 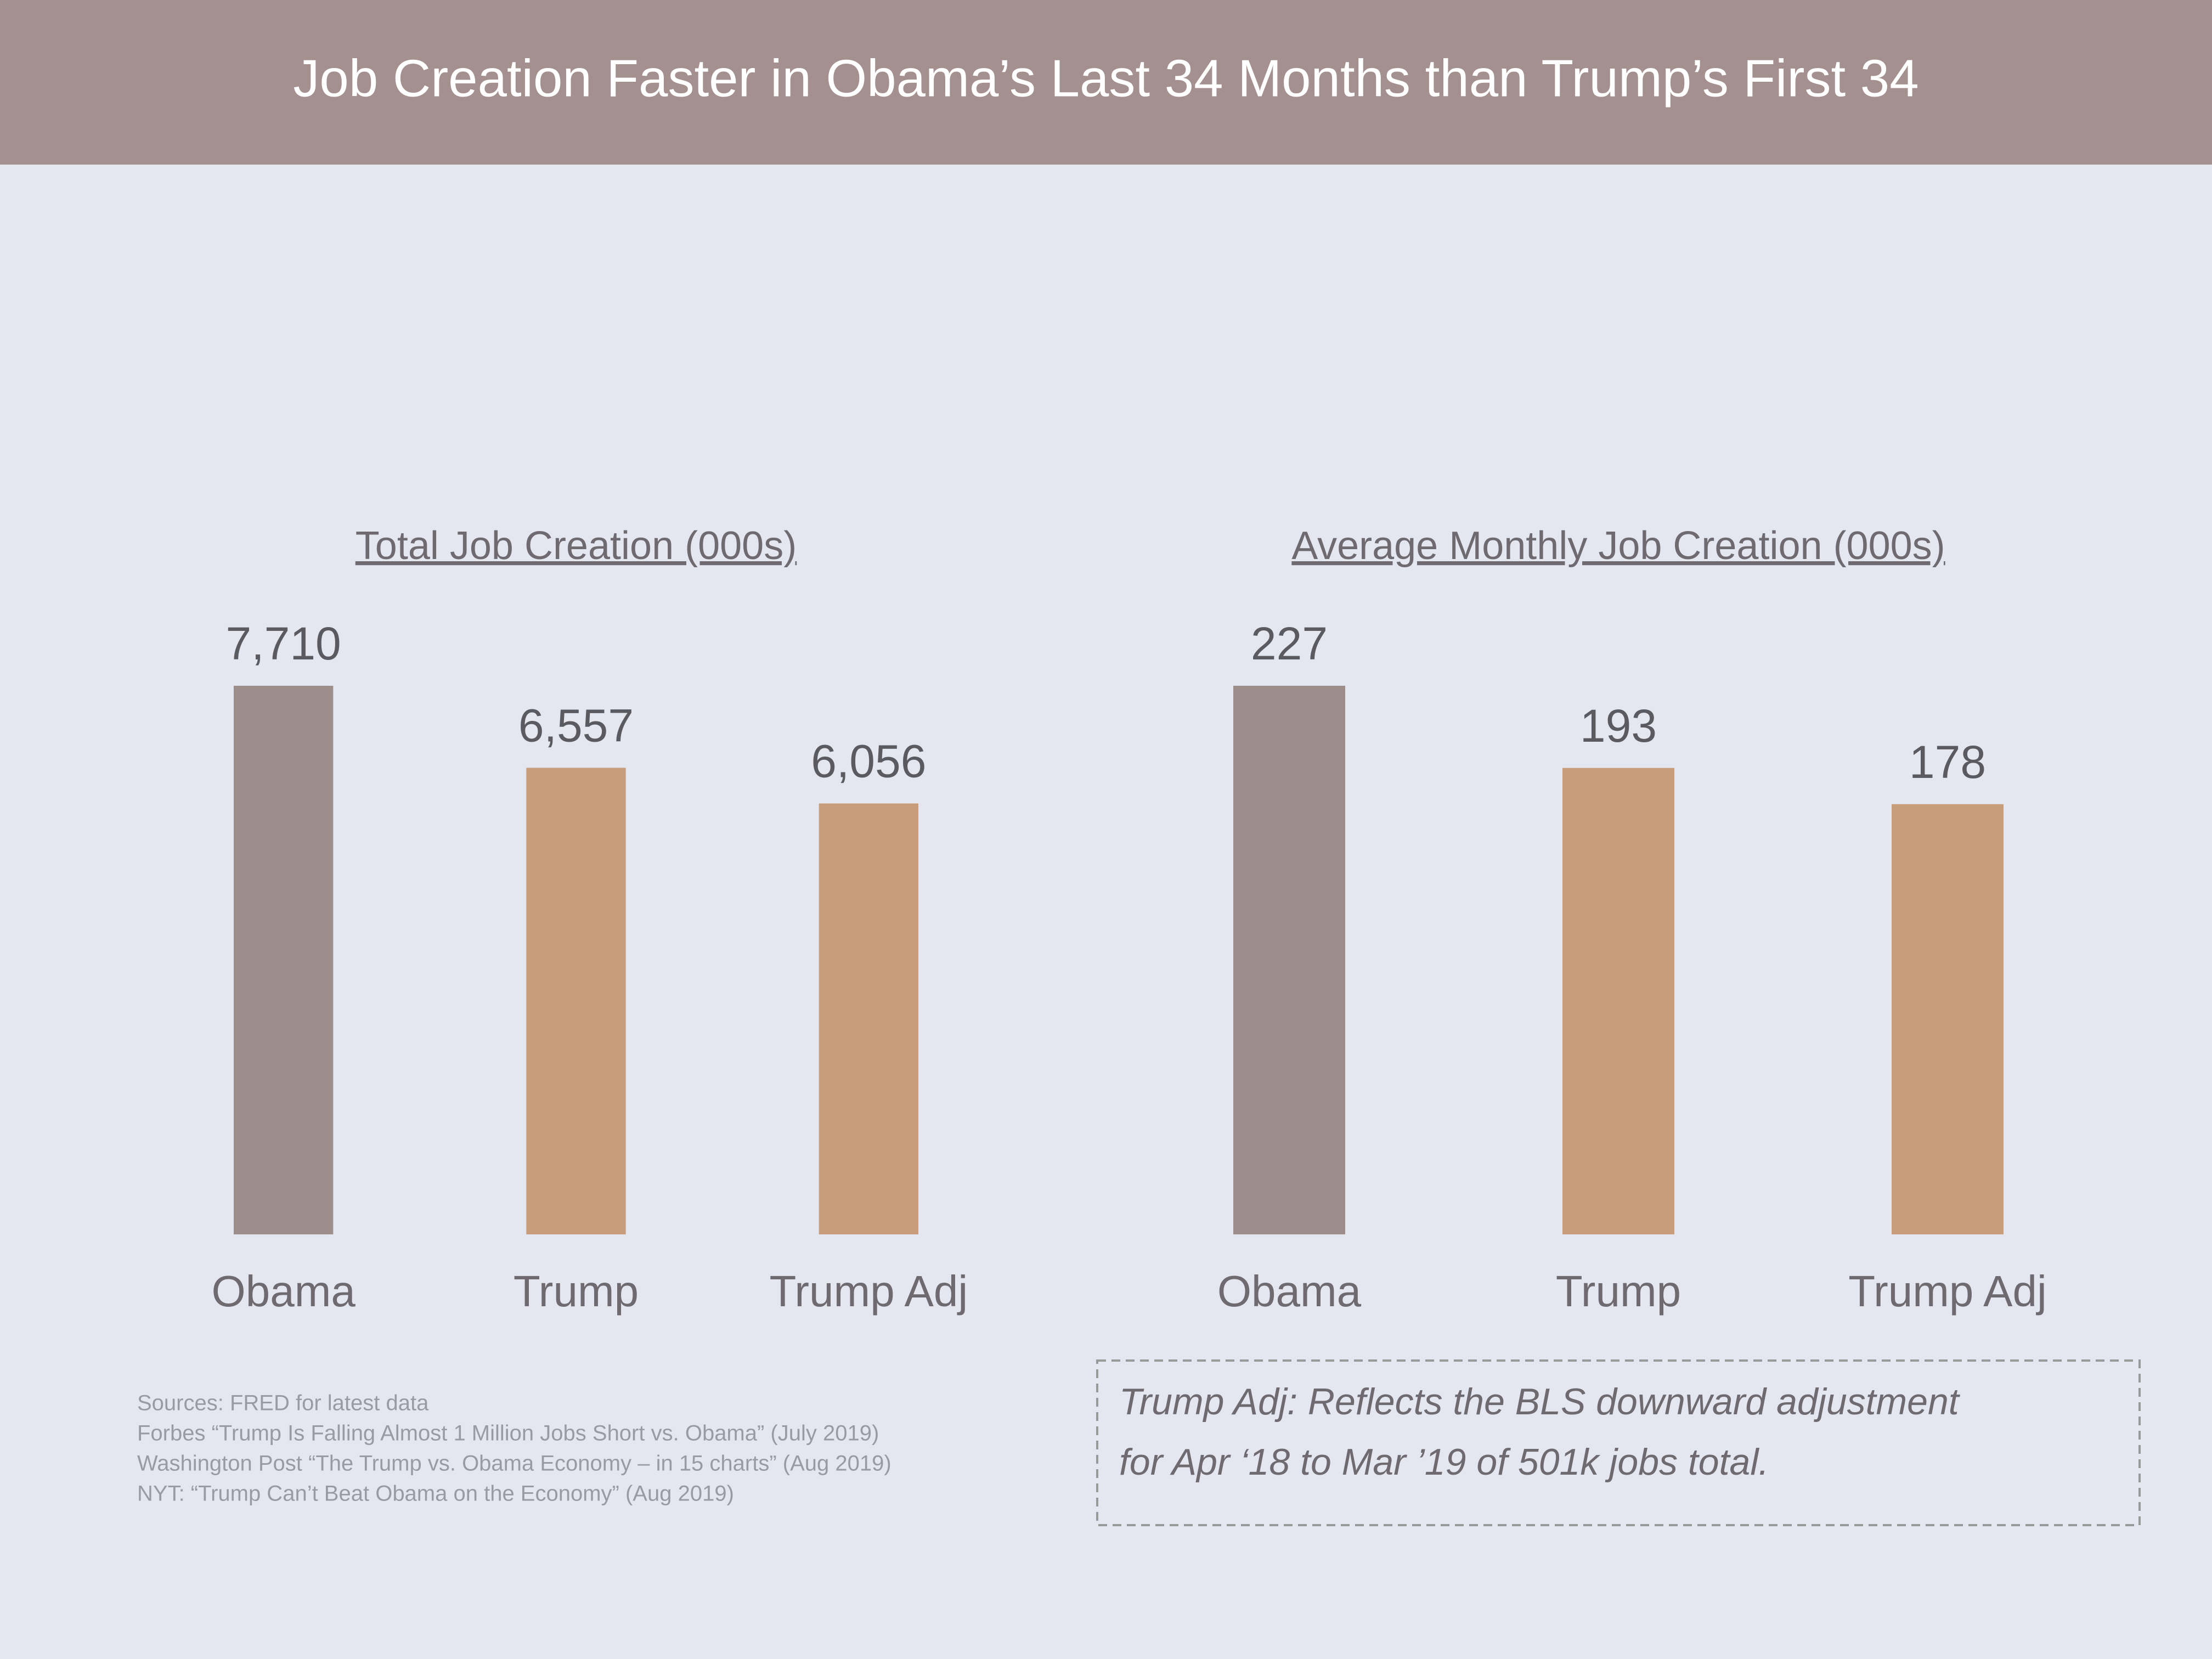 I want to click on value-label: 178, so click(x=1947, y=762).